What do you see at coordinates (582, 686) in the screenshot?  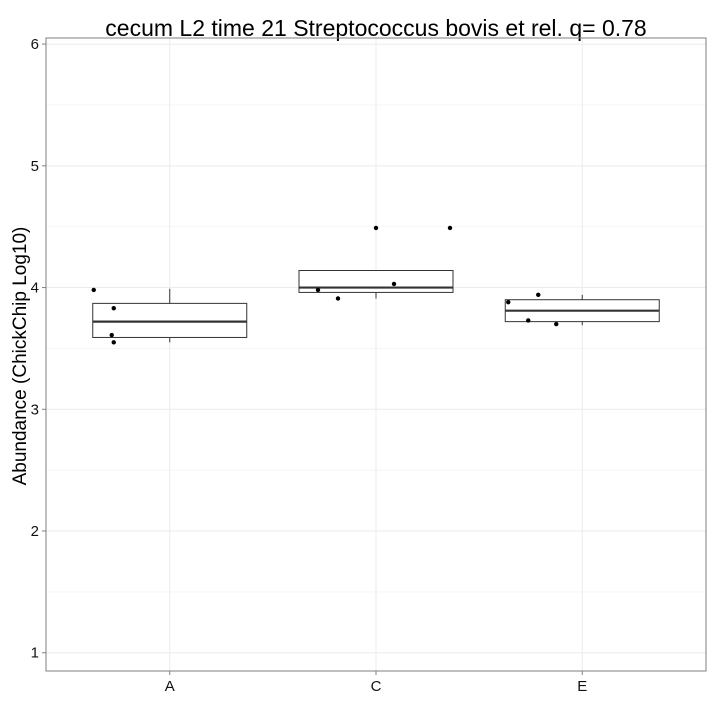 I see `x-tick-label: E` at bounding box center [582, 686].